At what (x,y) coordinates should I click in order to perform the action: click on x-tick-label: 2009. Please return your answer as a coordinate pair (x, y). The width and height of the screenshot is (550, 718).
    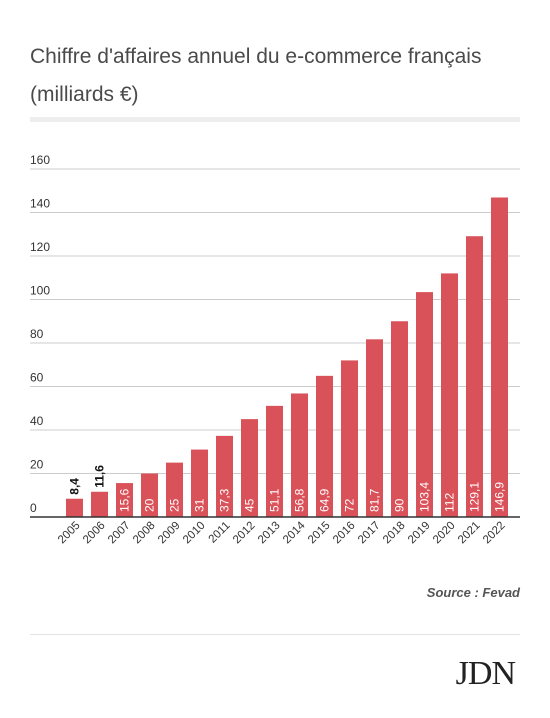
    Looking at the image, I should click on (169, 533).